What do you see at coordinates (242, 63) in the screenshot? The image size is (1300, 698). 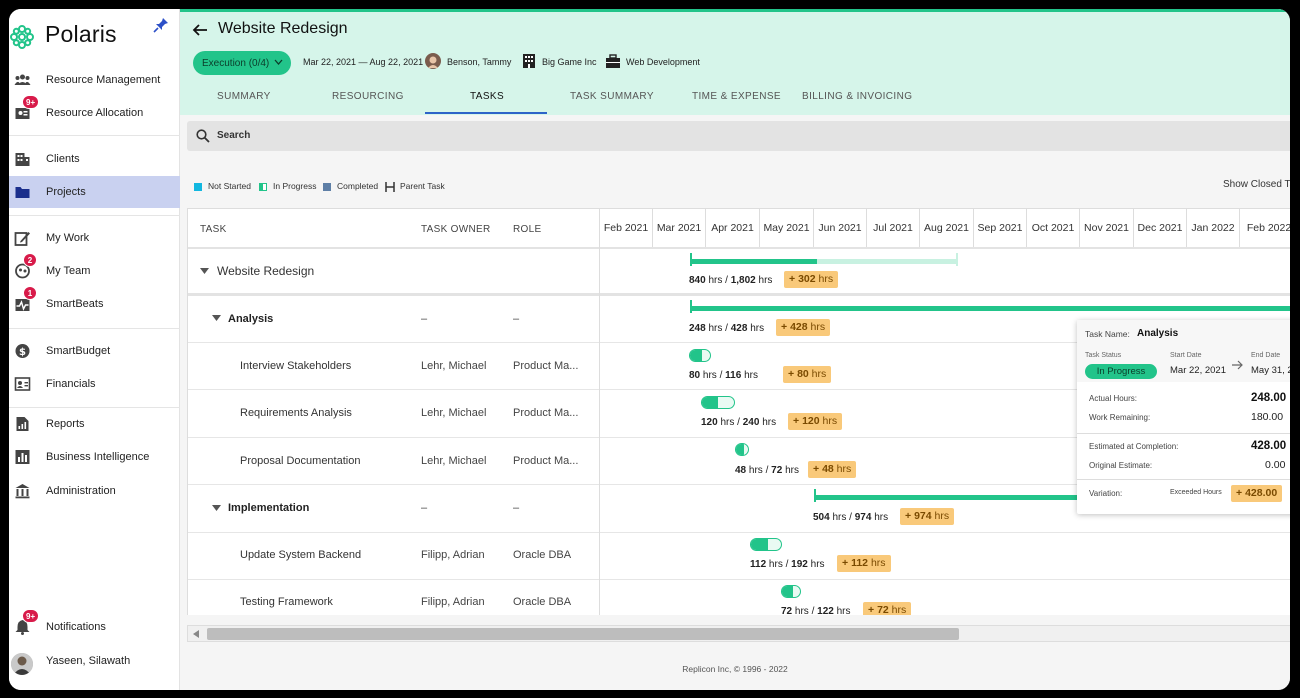 I see `phase-dropdown: Execution (0/4)` at bounding box center [242, 63].